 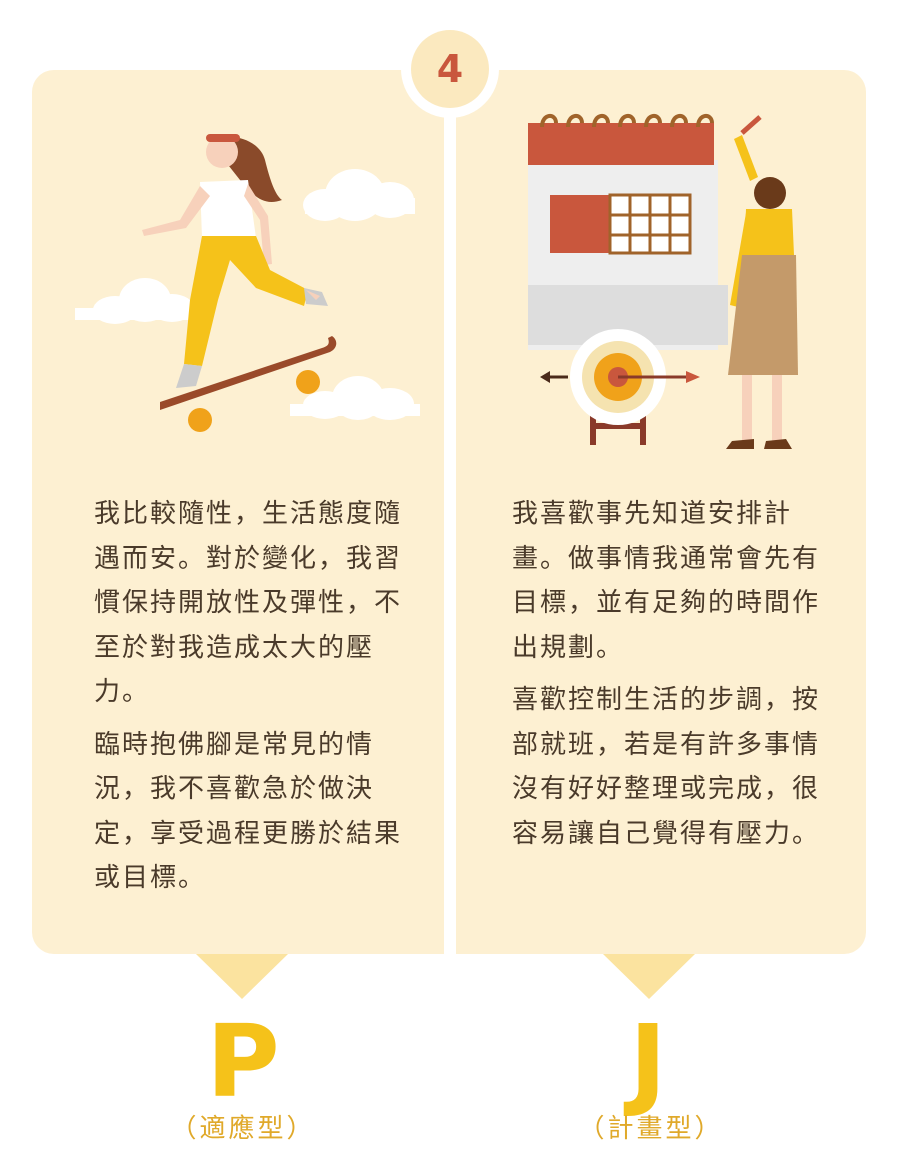 I want to click on right-pointer-arrow, so click(x=649, y=976).